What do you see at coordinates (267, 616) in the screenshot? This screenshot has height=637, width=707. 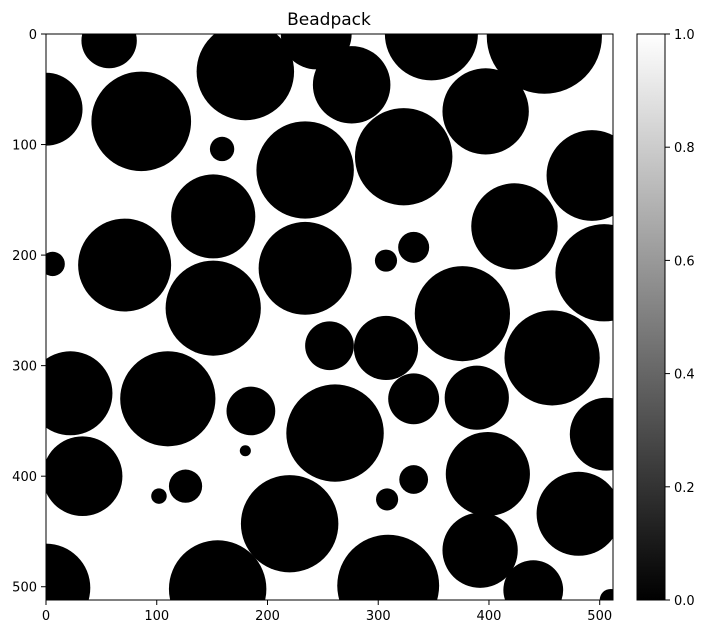 I see `x-tick-label: 200` at bounding box center [267, 616].